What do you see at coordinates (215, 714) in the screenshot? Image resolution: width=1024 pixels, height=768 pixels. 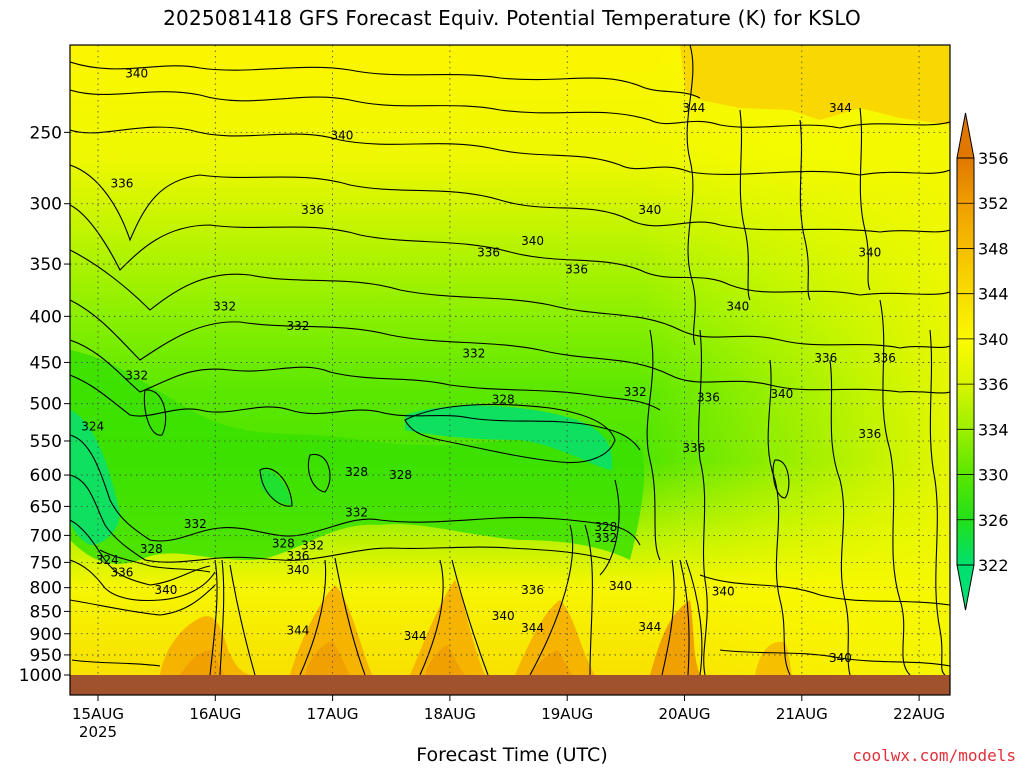 I see `x-tick-label: 16AUG` at bounding box center [215, 714].